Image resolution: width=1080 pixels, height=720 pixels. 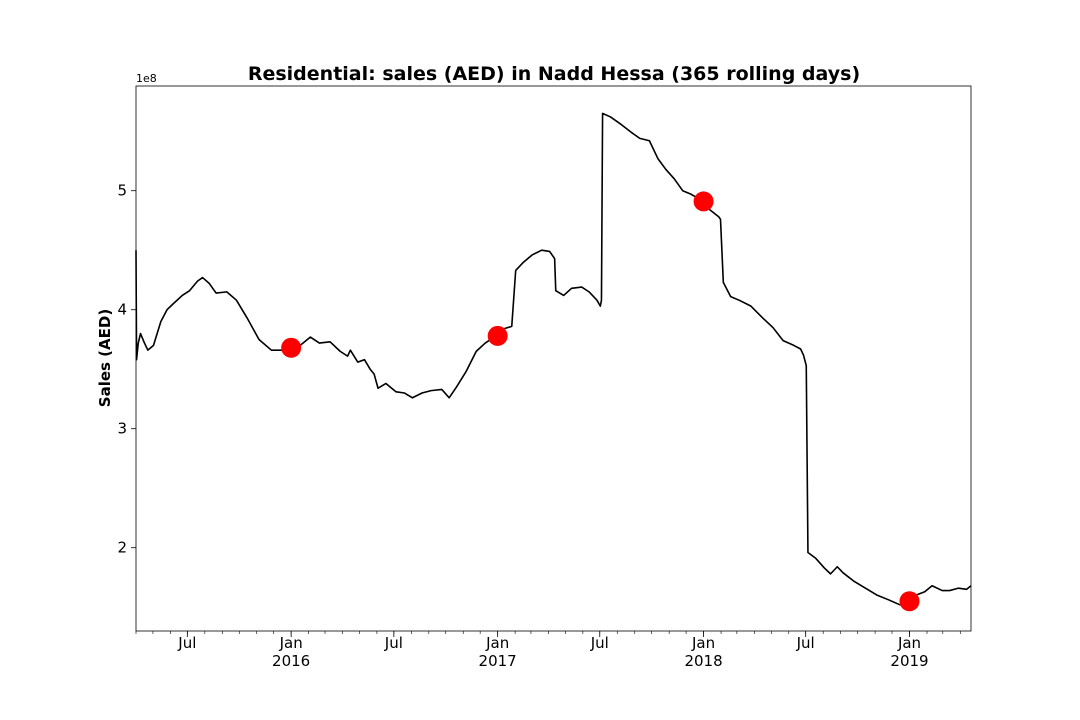 I want to click on x-tick-label-7: Jan, so click(x=909, y=643).